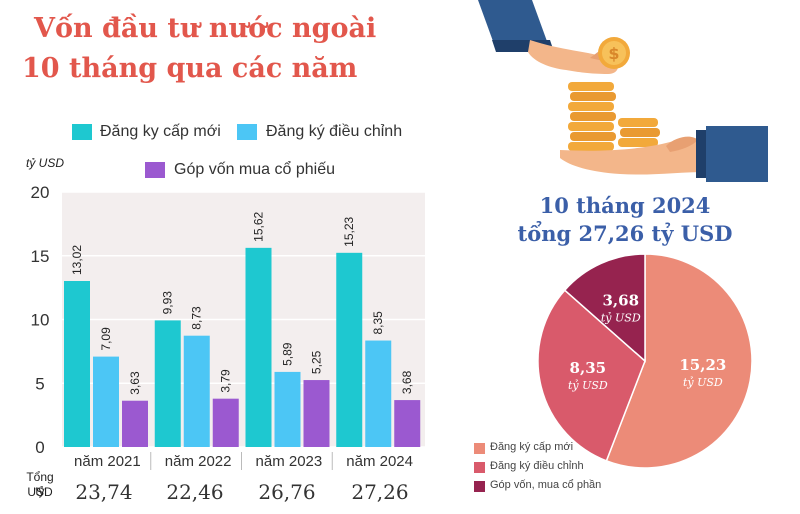  What do you see at coordinates (82, 132) in the screenshot?
I see `legend-swatch-new` at bounding box center [82, 132].